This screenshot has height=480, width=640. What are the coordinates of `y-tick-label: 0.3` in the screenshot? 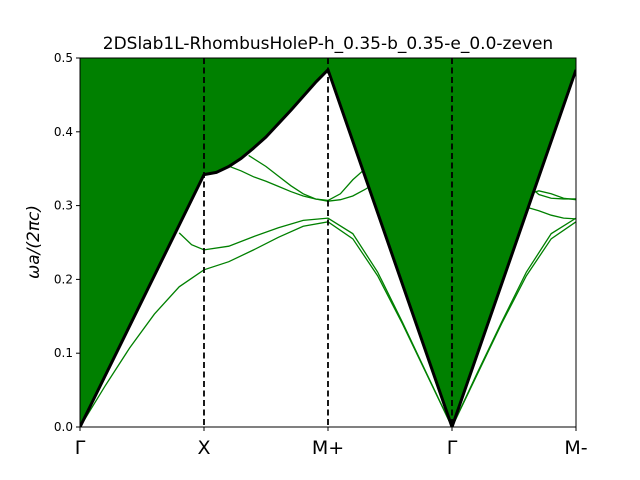 It's located at (63, 206).